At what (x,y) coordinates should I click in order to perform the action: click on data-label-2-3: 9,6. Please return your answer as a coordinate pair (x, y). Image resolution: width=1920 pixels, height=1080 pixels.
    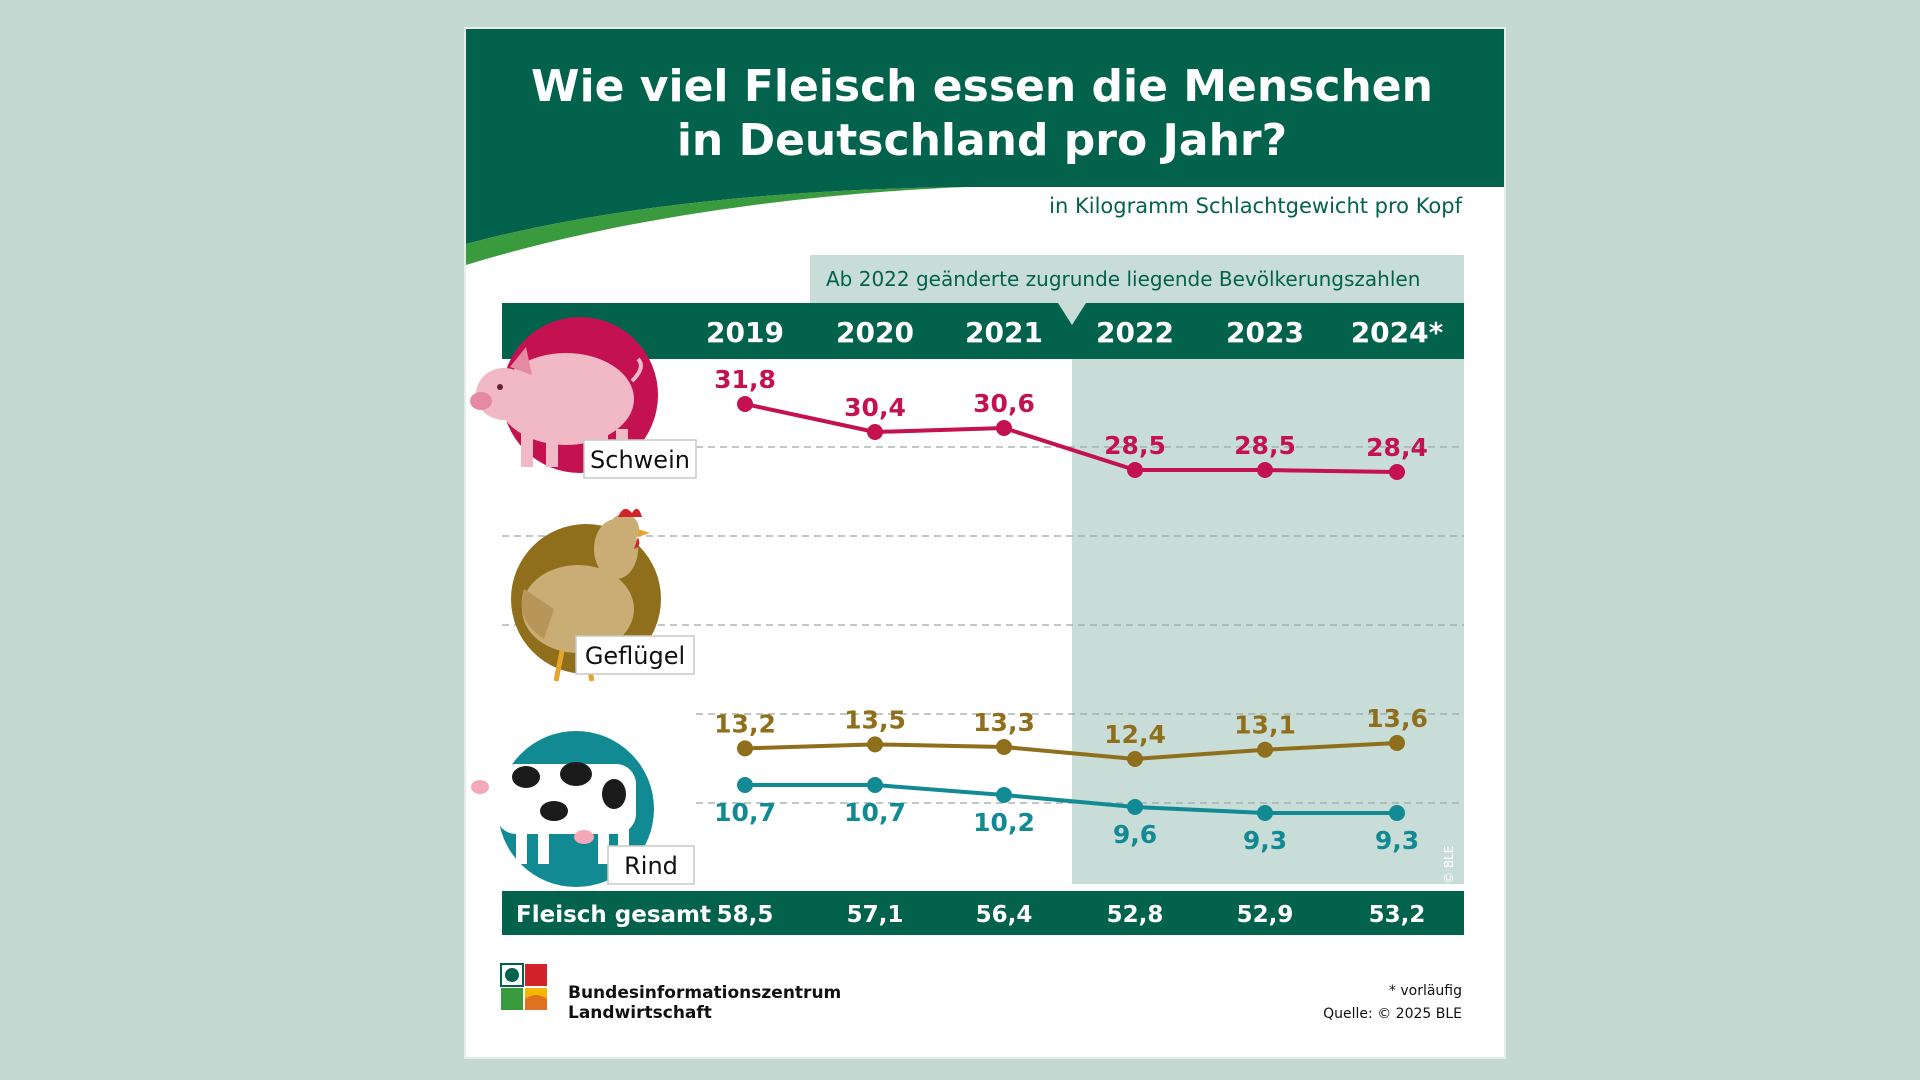
    Looking at the image, I should click on (1135, 834).